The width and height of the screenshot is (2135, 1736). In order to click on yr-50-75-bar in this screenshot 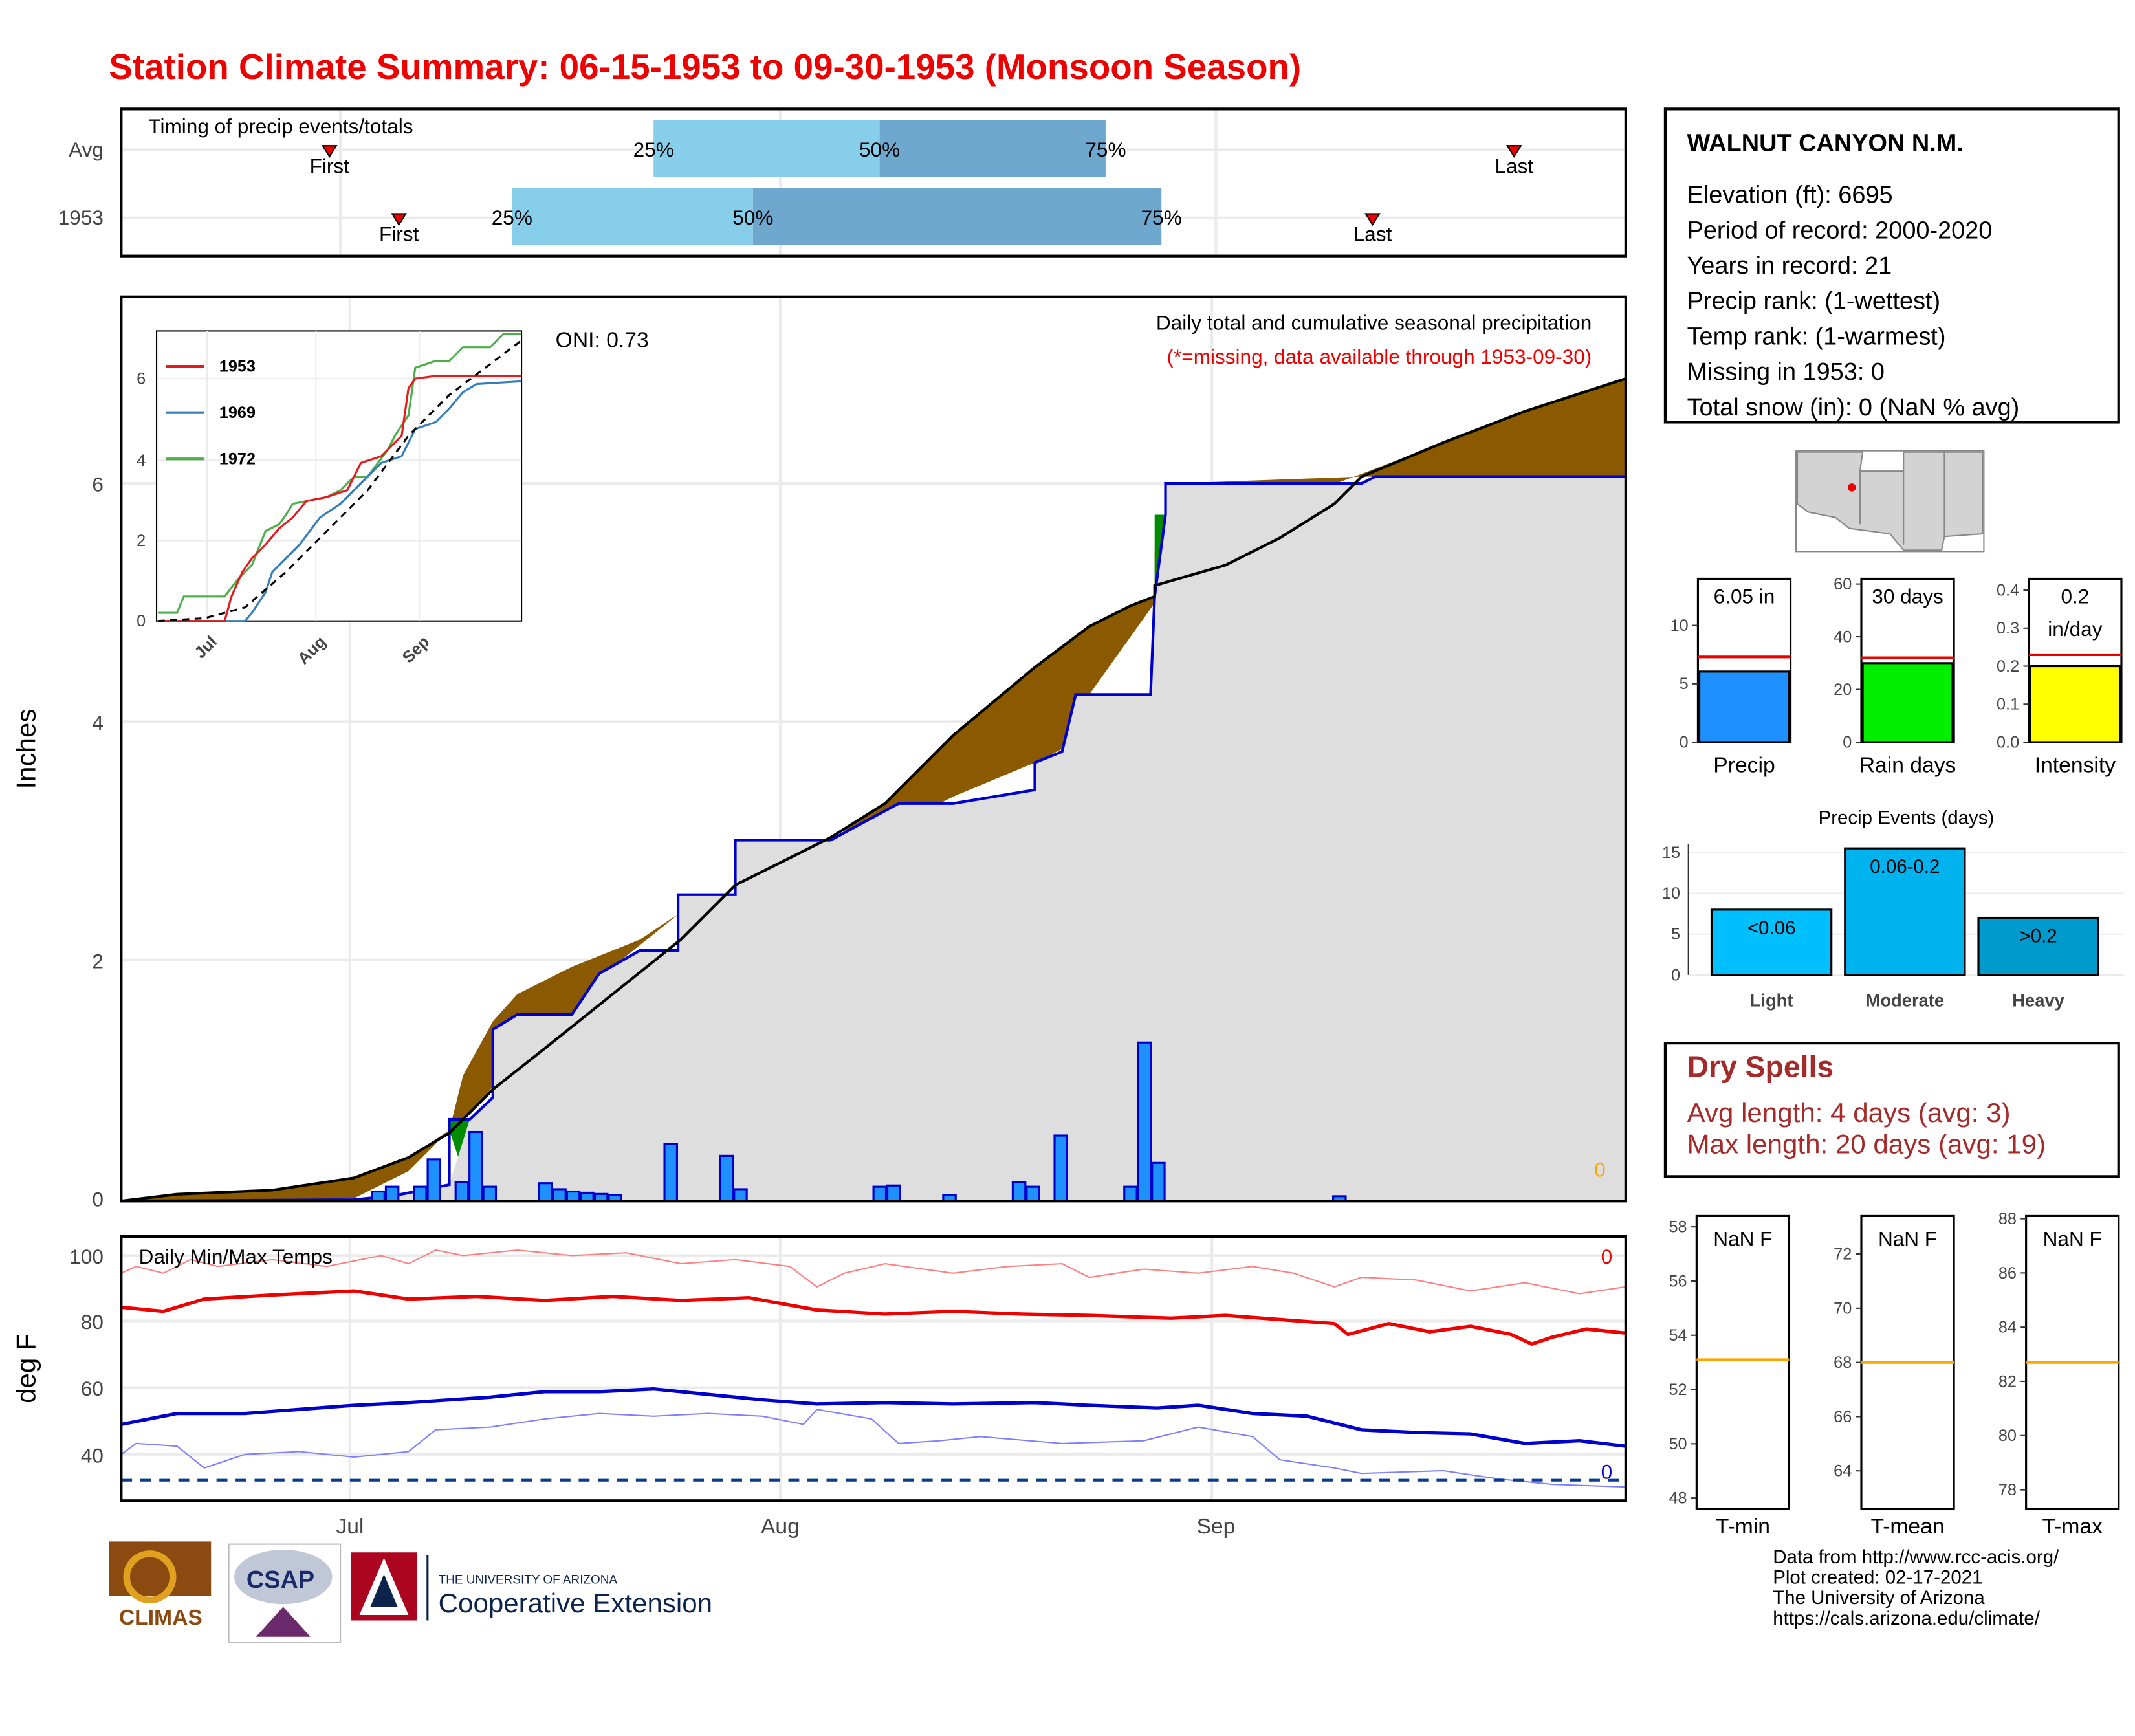, I will do `click(957, 216)`.